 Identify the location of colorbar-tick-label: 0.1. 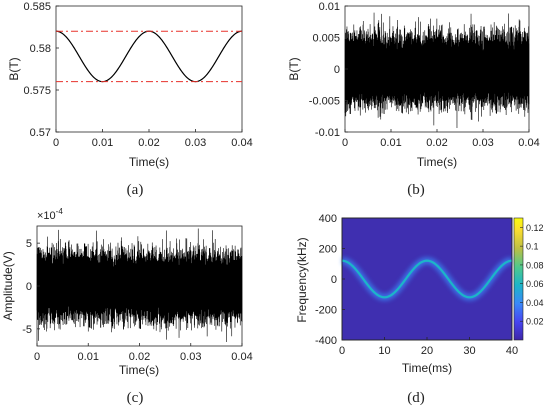
(532, 247).